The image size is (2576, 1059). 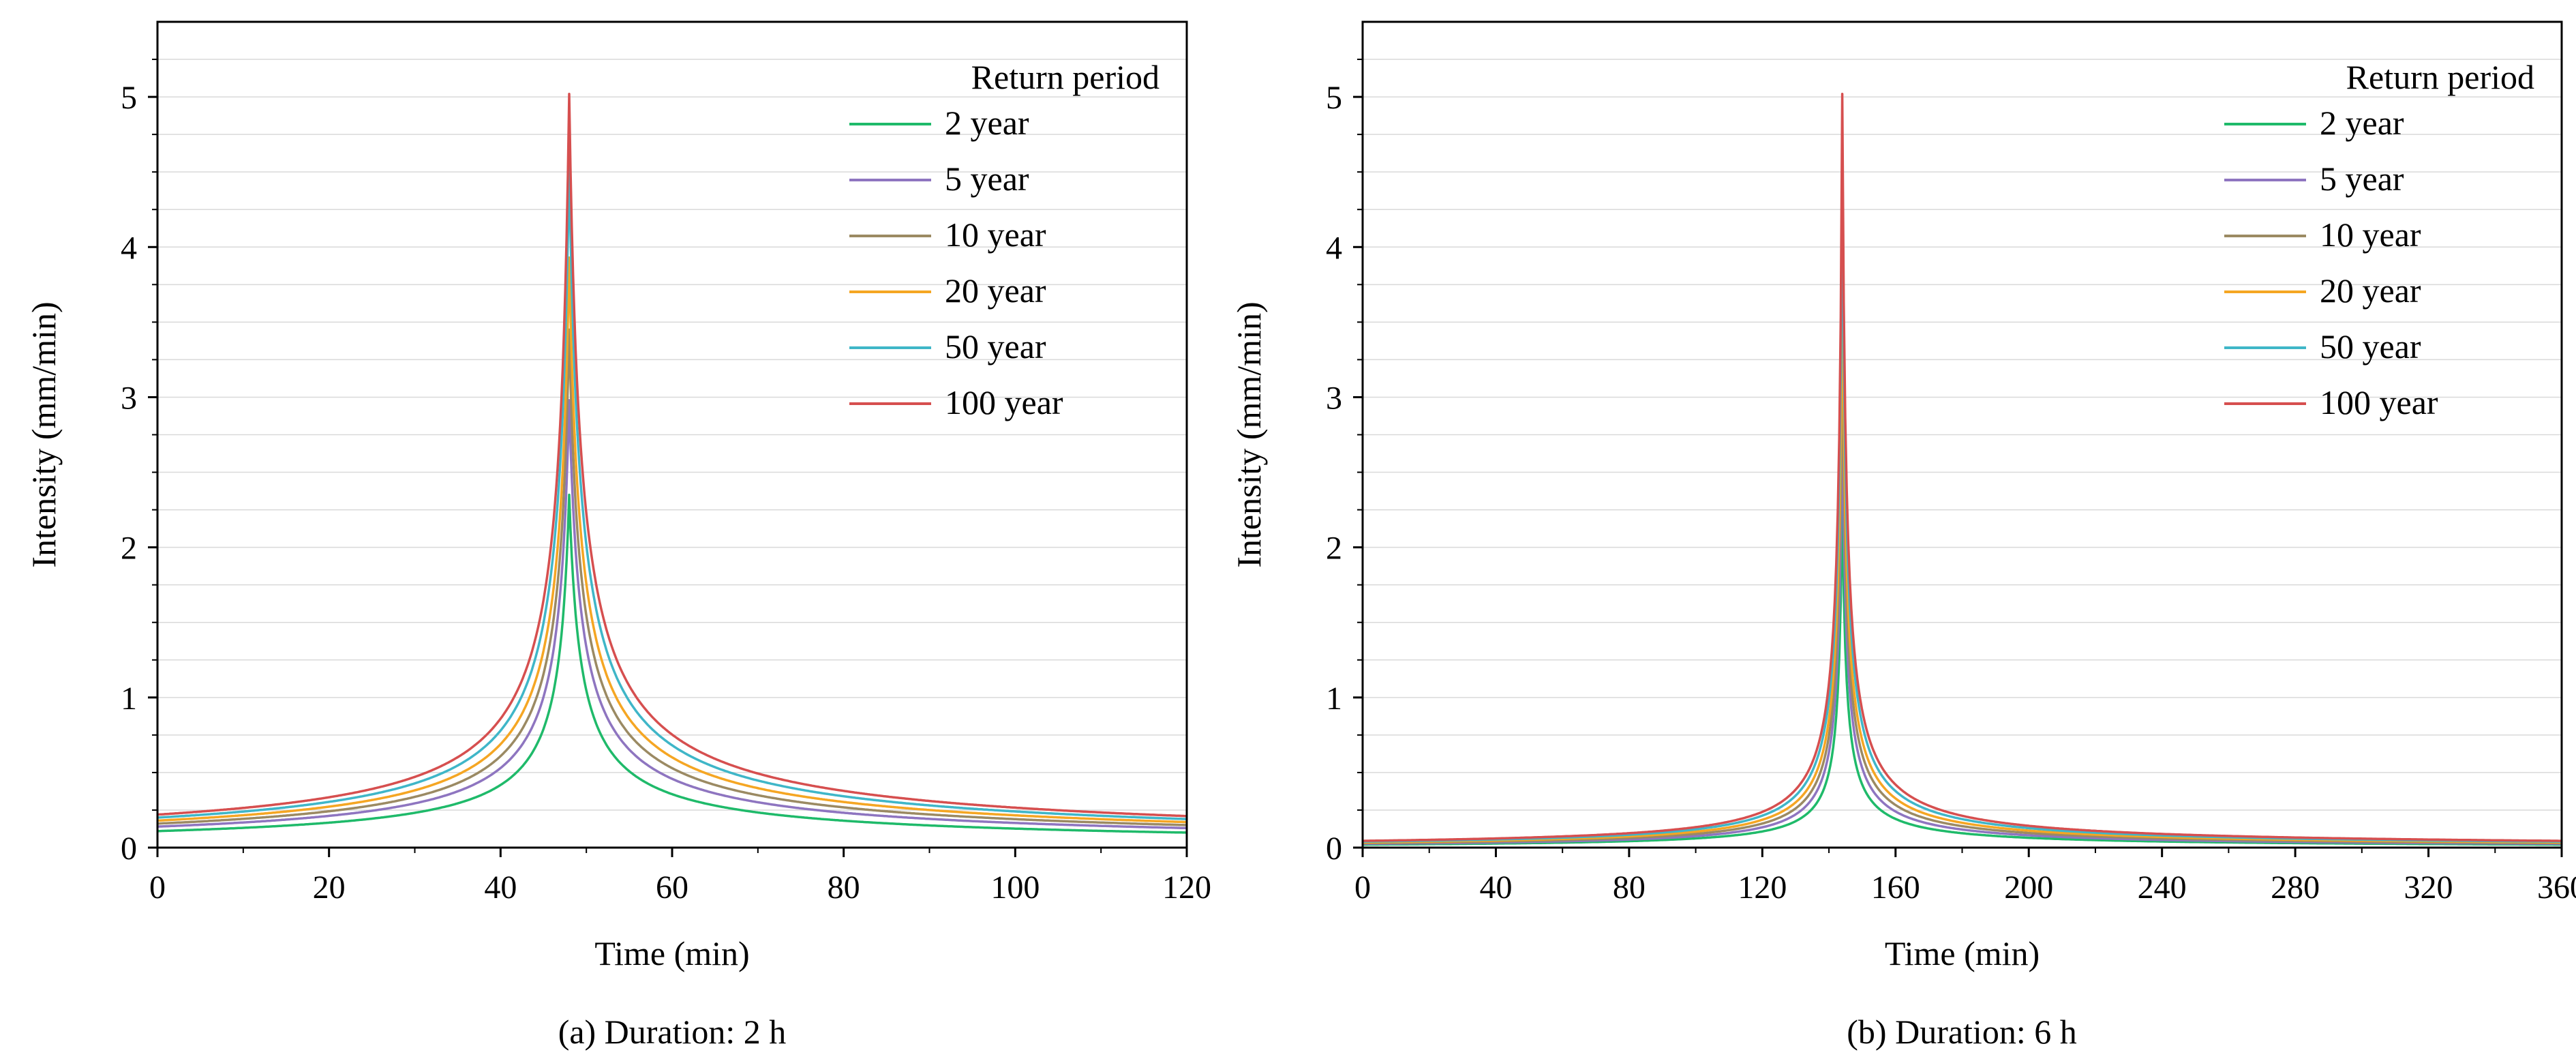 What do you see at coordinates (1965, 877) in the screenshot?
I see `x-axis: 0 40 80 120 160 200 240 280 320 360` at bounding box center [1965, 877].